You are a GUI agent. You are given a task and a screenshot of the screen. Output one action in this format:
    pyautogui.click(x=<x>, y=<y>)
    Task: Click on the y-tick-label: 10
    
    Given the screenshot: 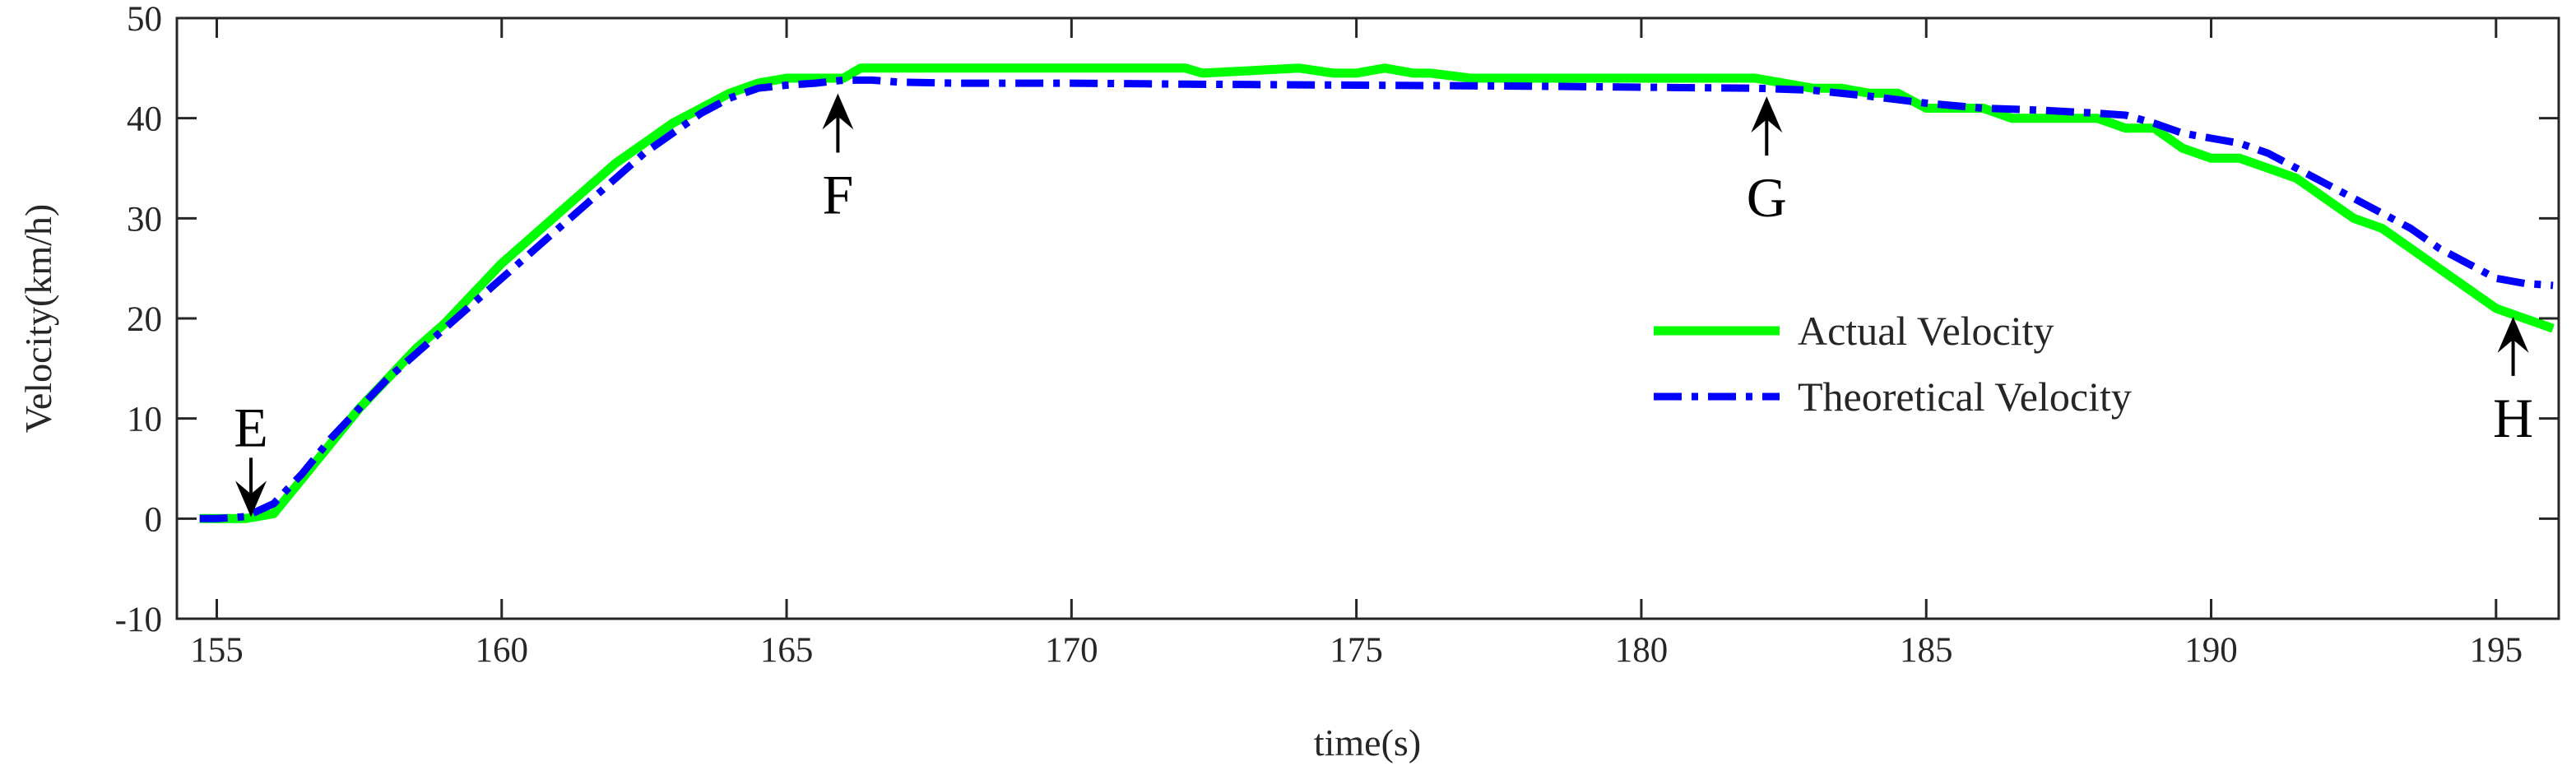 What is the action you would take?
    pyautogui.click(x=144, y=420)
    